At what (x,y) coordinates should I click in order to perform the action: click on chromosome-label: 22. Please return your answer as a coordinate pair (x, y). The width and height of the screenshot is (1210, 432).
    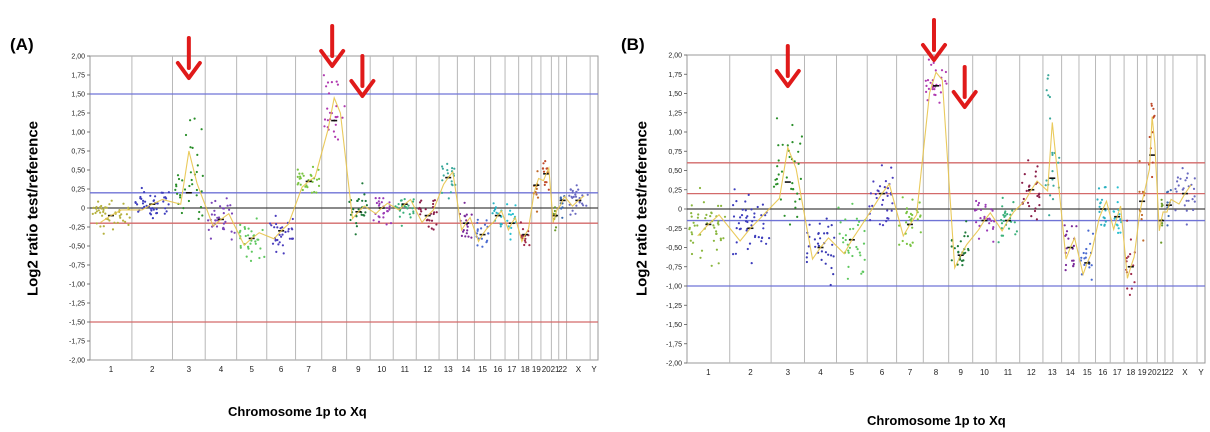
    Looking at the image, I should click on (562, 369).